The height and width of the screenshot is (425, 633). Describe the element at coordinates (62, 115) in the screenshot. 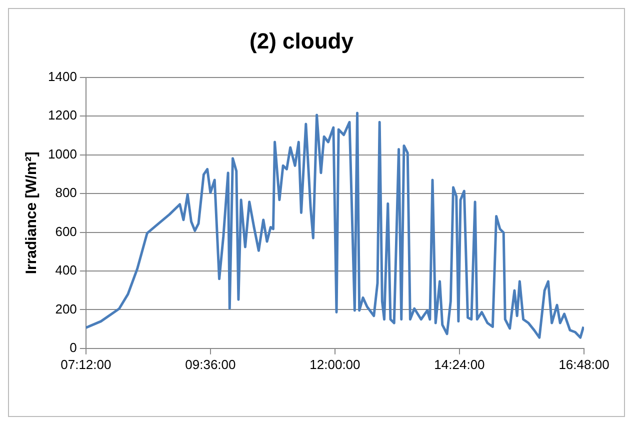

I see `y-tick-label: 1200` at that location.